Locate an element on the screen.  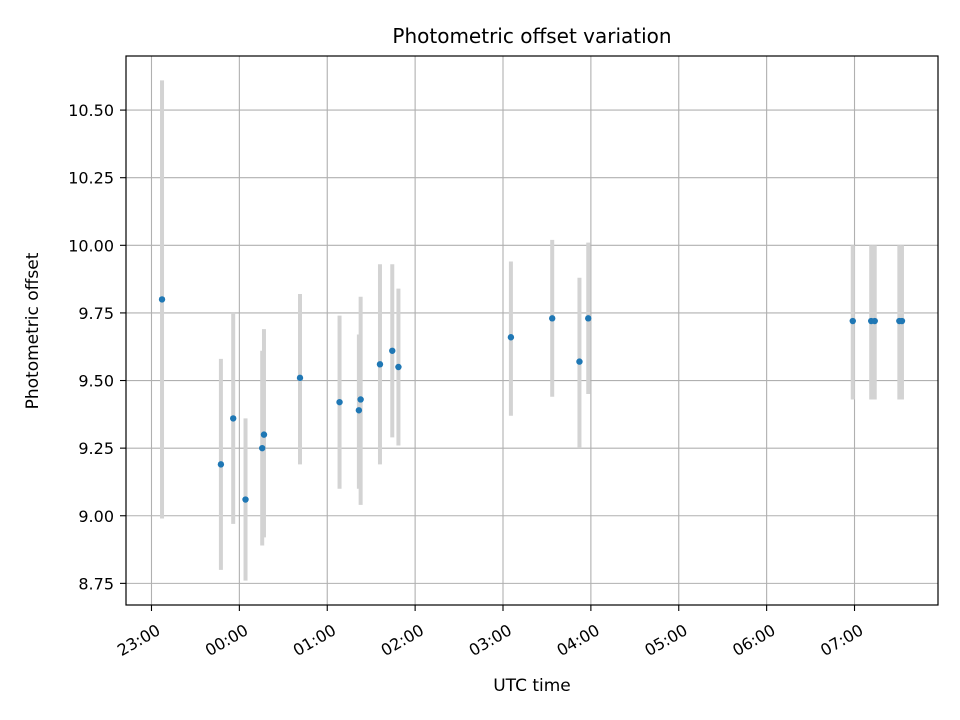
x-axis-label: UTC time is located at coordinates (532, 686).